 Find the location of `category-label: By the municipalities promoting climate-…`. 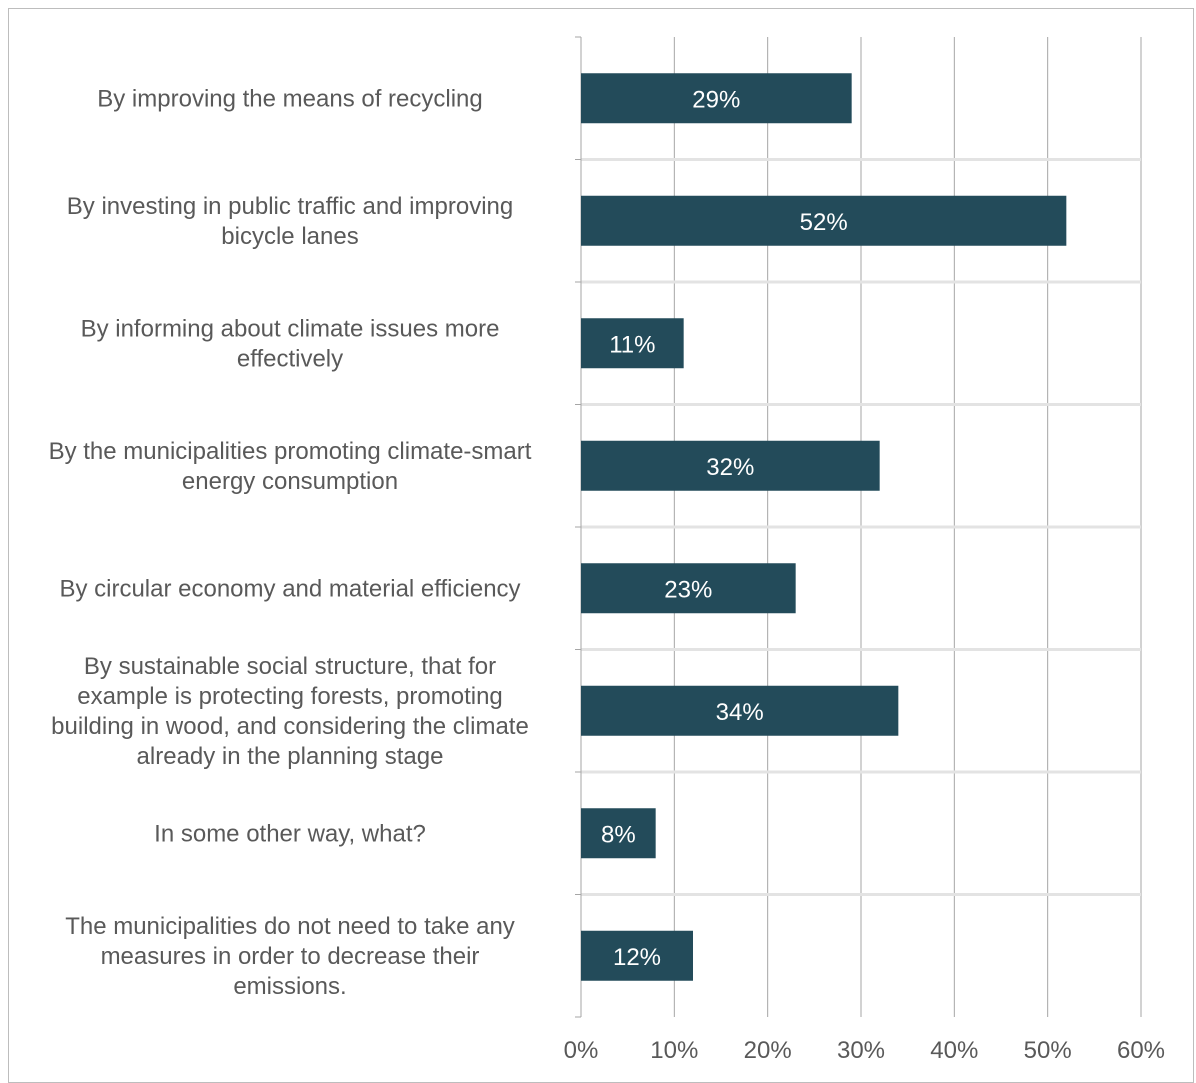

category-label: By the municipalities promoting climate-… is located at coordinates (290, 466).